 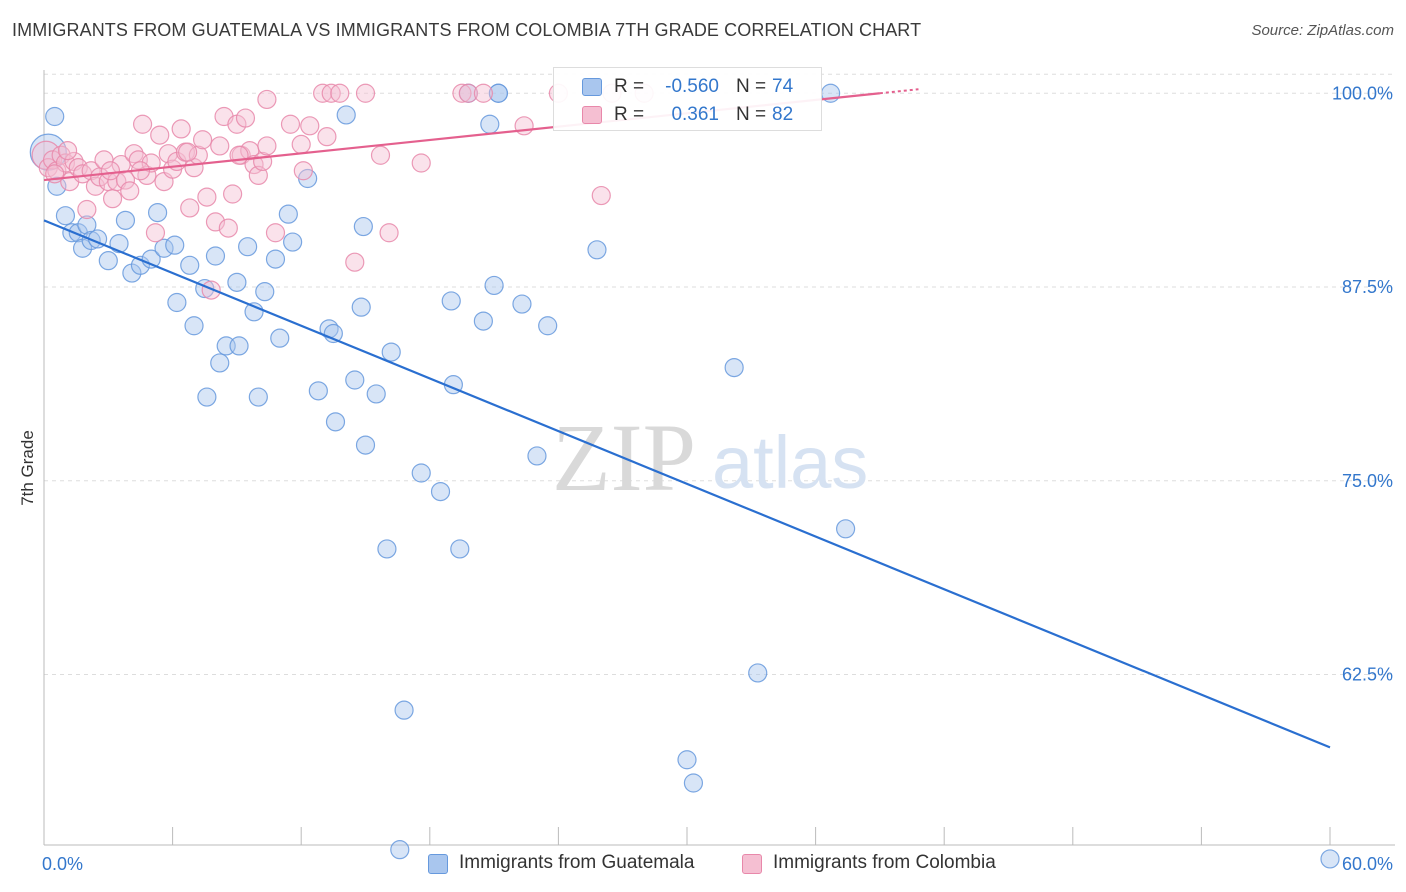 What do you see at coordinates (1367, 864) in the screenshot?
I see `x-tick-label: 60.0%` at bounding box center [1367, 864].